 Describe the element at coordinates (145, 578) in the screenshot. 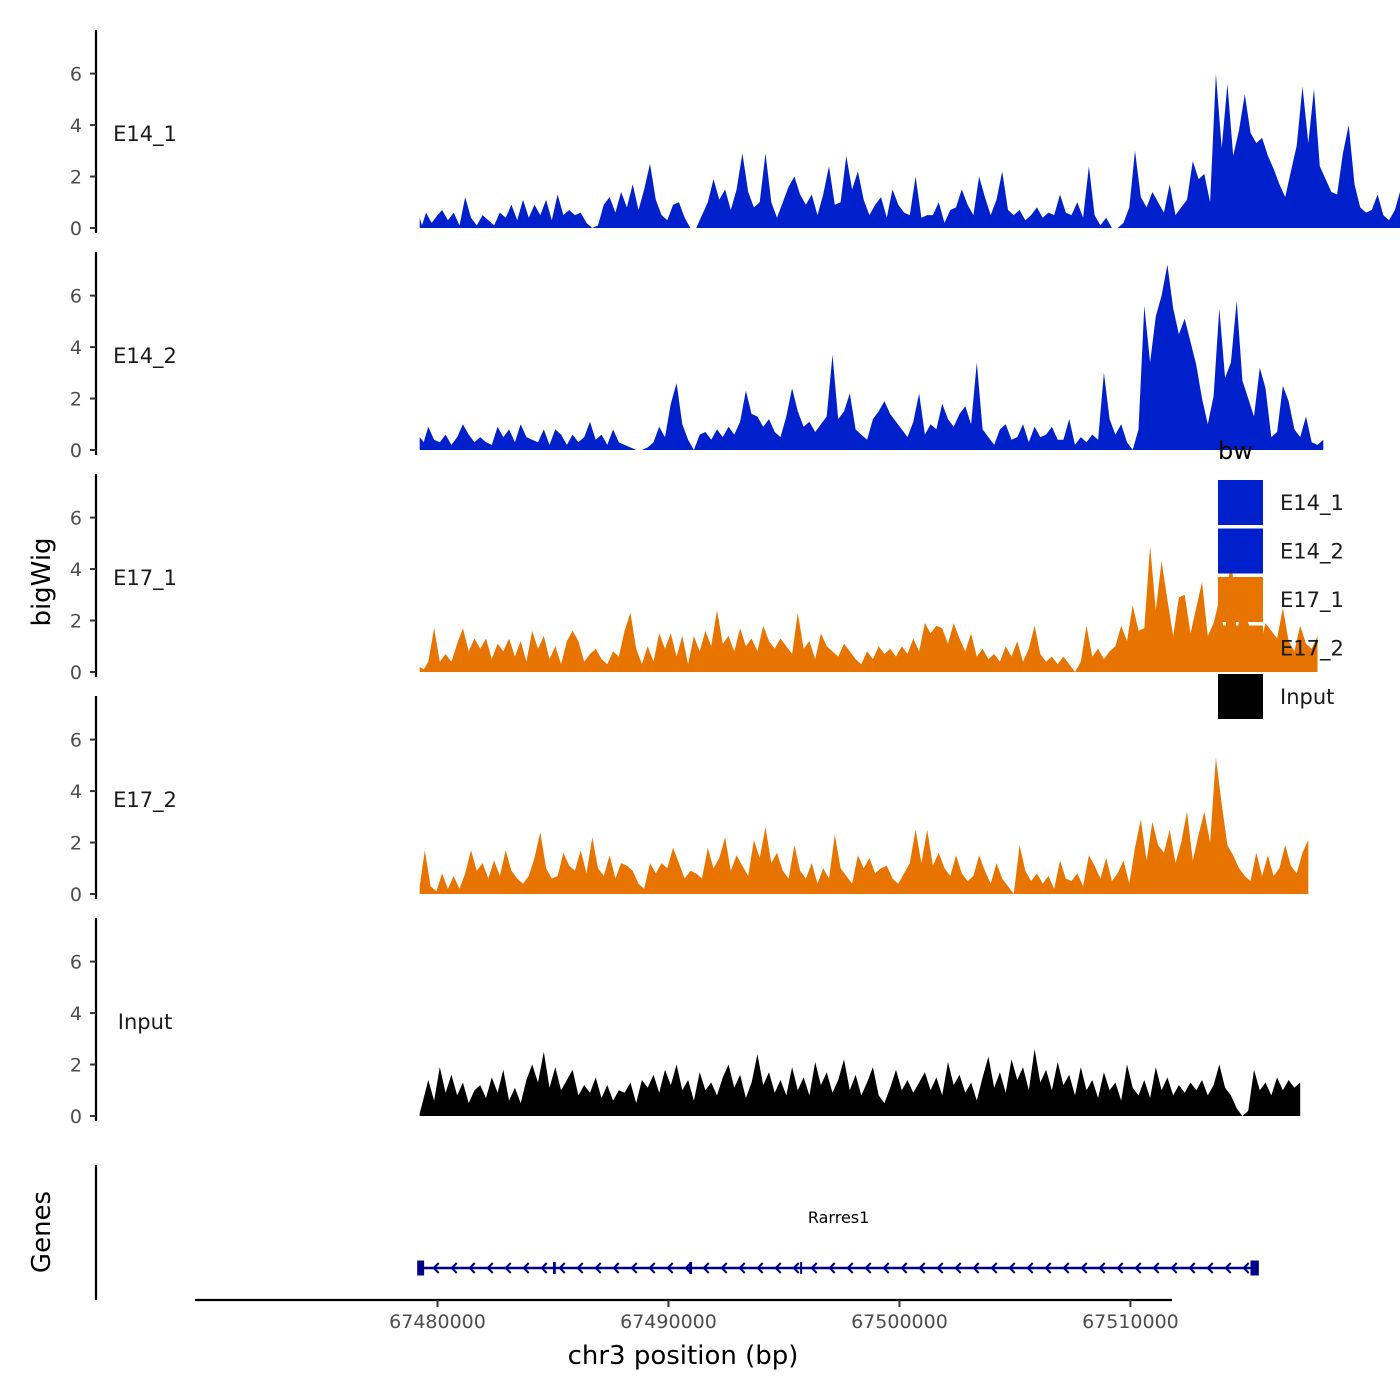

I see `track-label: E17_1` at that location.